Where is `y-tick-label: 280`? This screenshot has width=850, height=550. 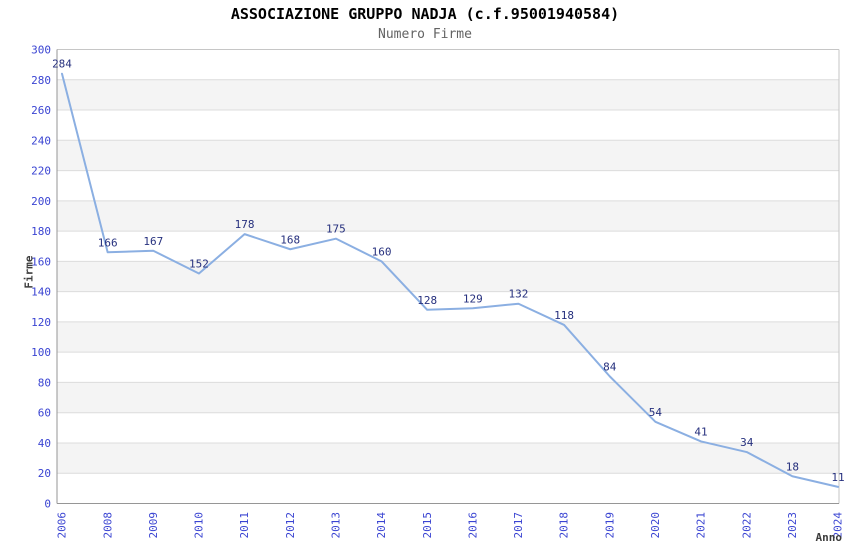 y-tick-label: 280 is located at coordinates (41, 80).